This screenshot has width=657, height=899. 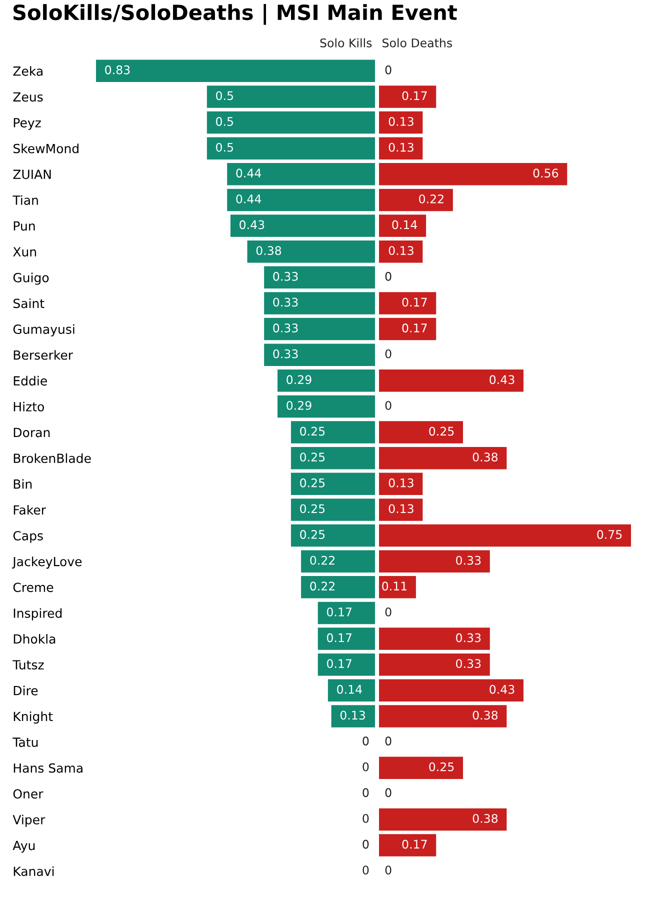 What do you see at coordinates (322, 560) in the screenshot?
I see `data-label: 0.22` at bounding box center [322, 560].